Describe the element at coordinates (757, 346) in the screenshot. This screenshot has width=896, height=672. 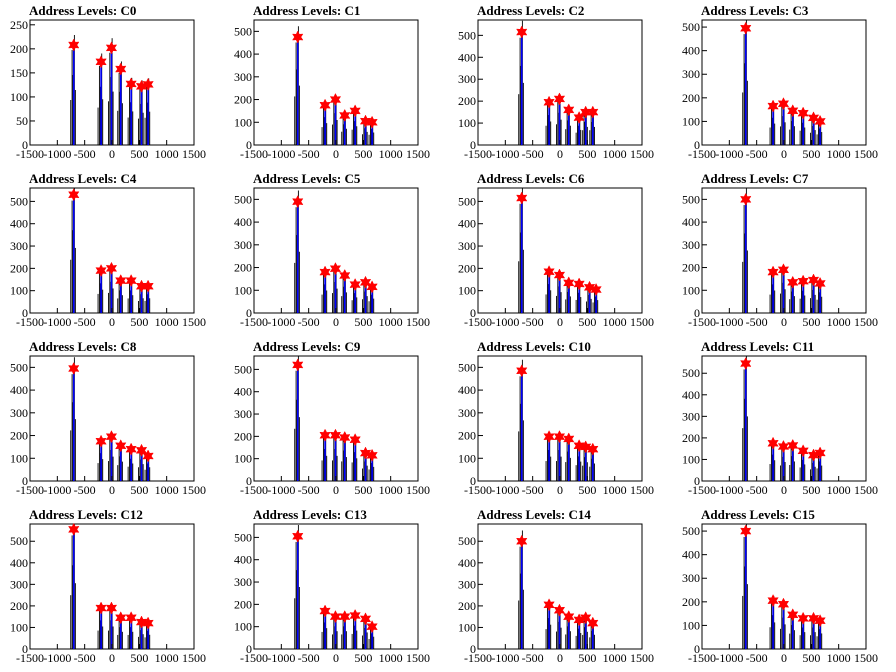
I see `chart-title: Address Levels: C11` at that location.